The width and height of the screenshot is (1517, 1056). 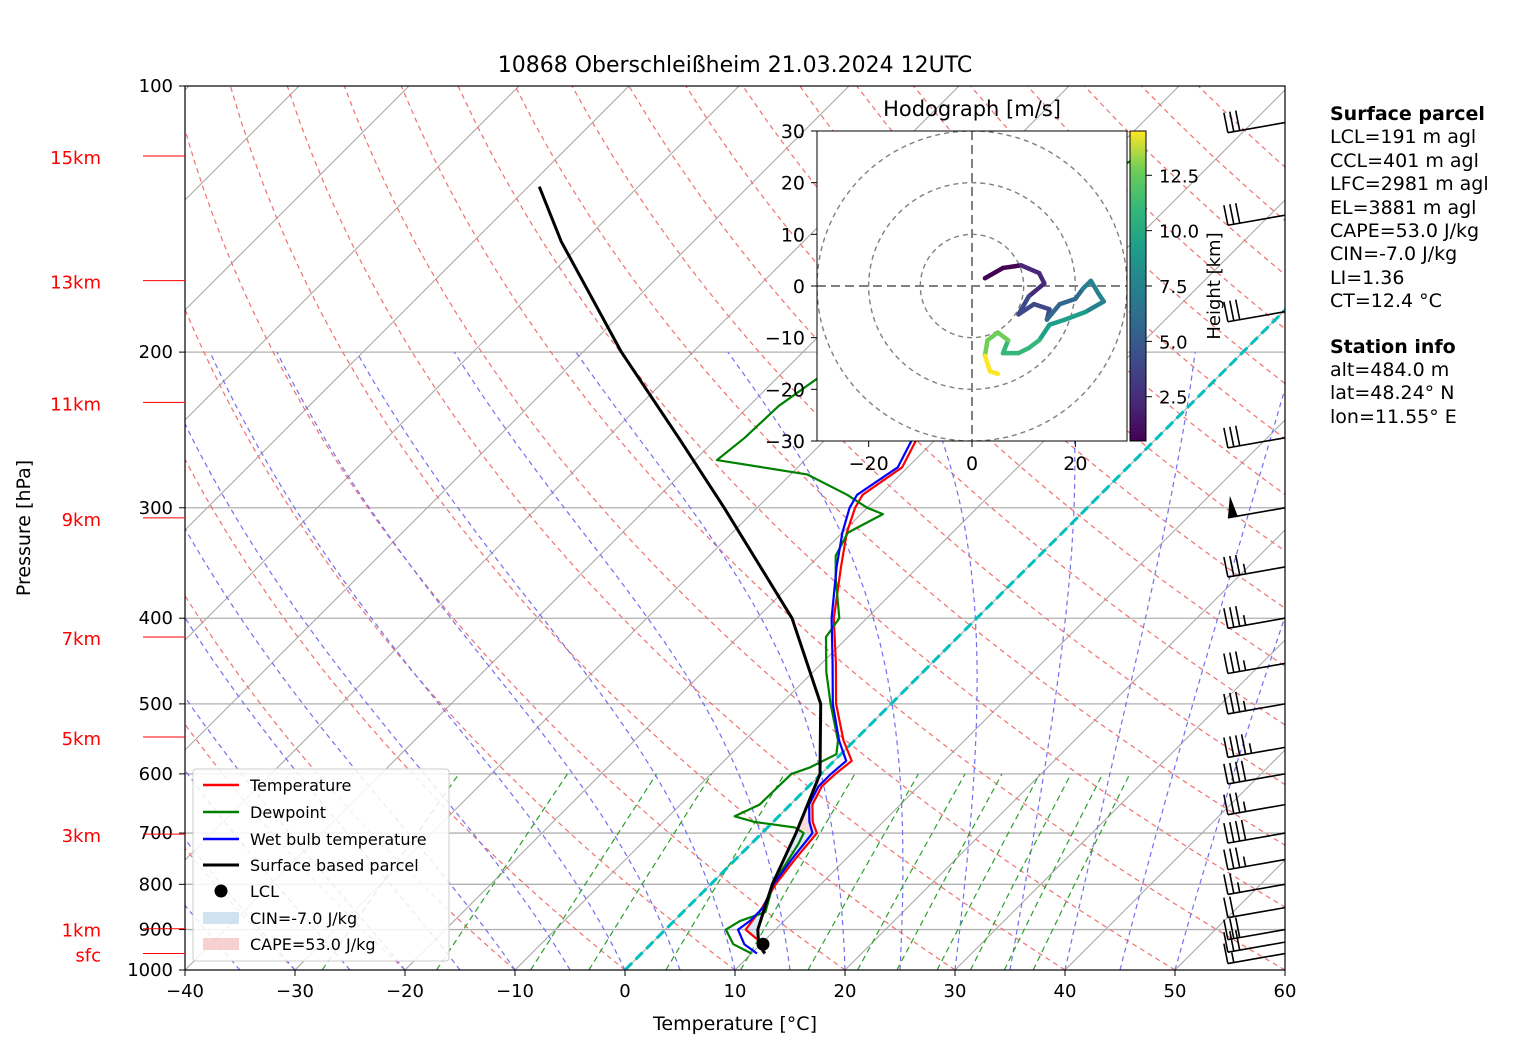 I want to click on hodograph-y-tick-label: 20, so click(x=793, y=184).